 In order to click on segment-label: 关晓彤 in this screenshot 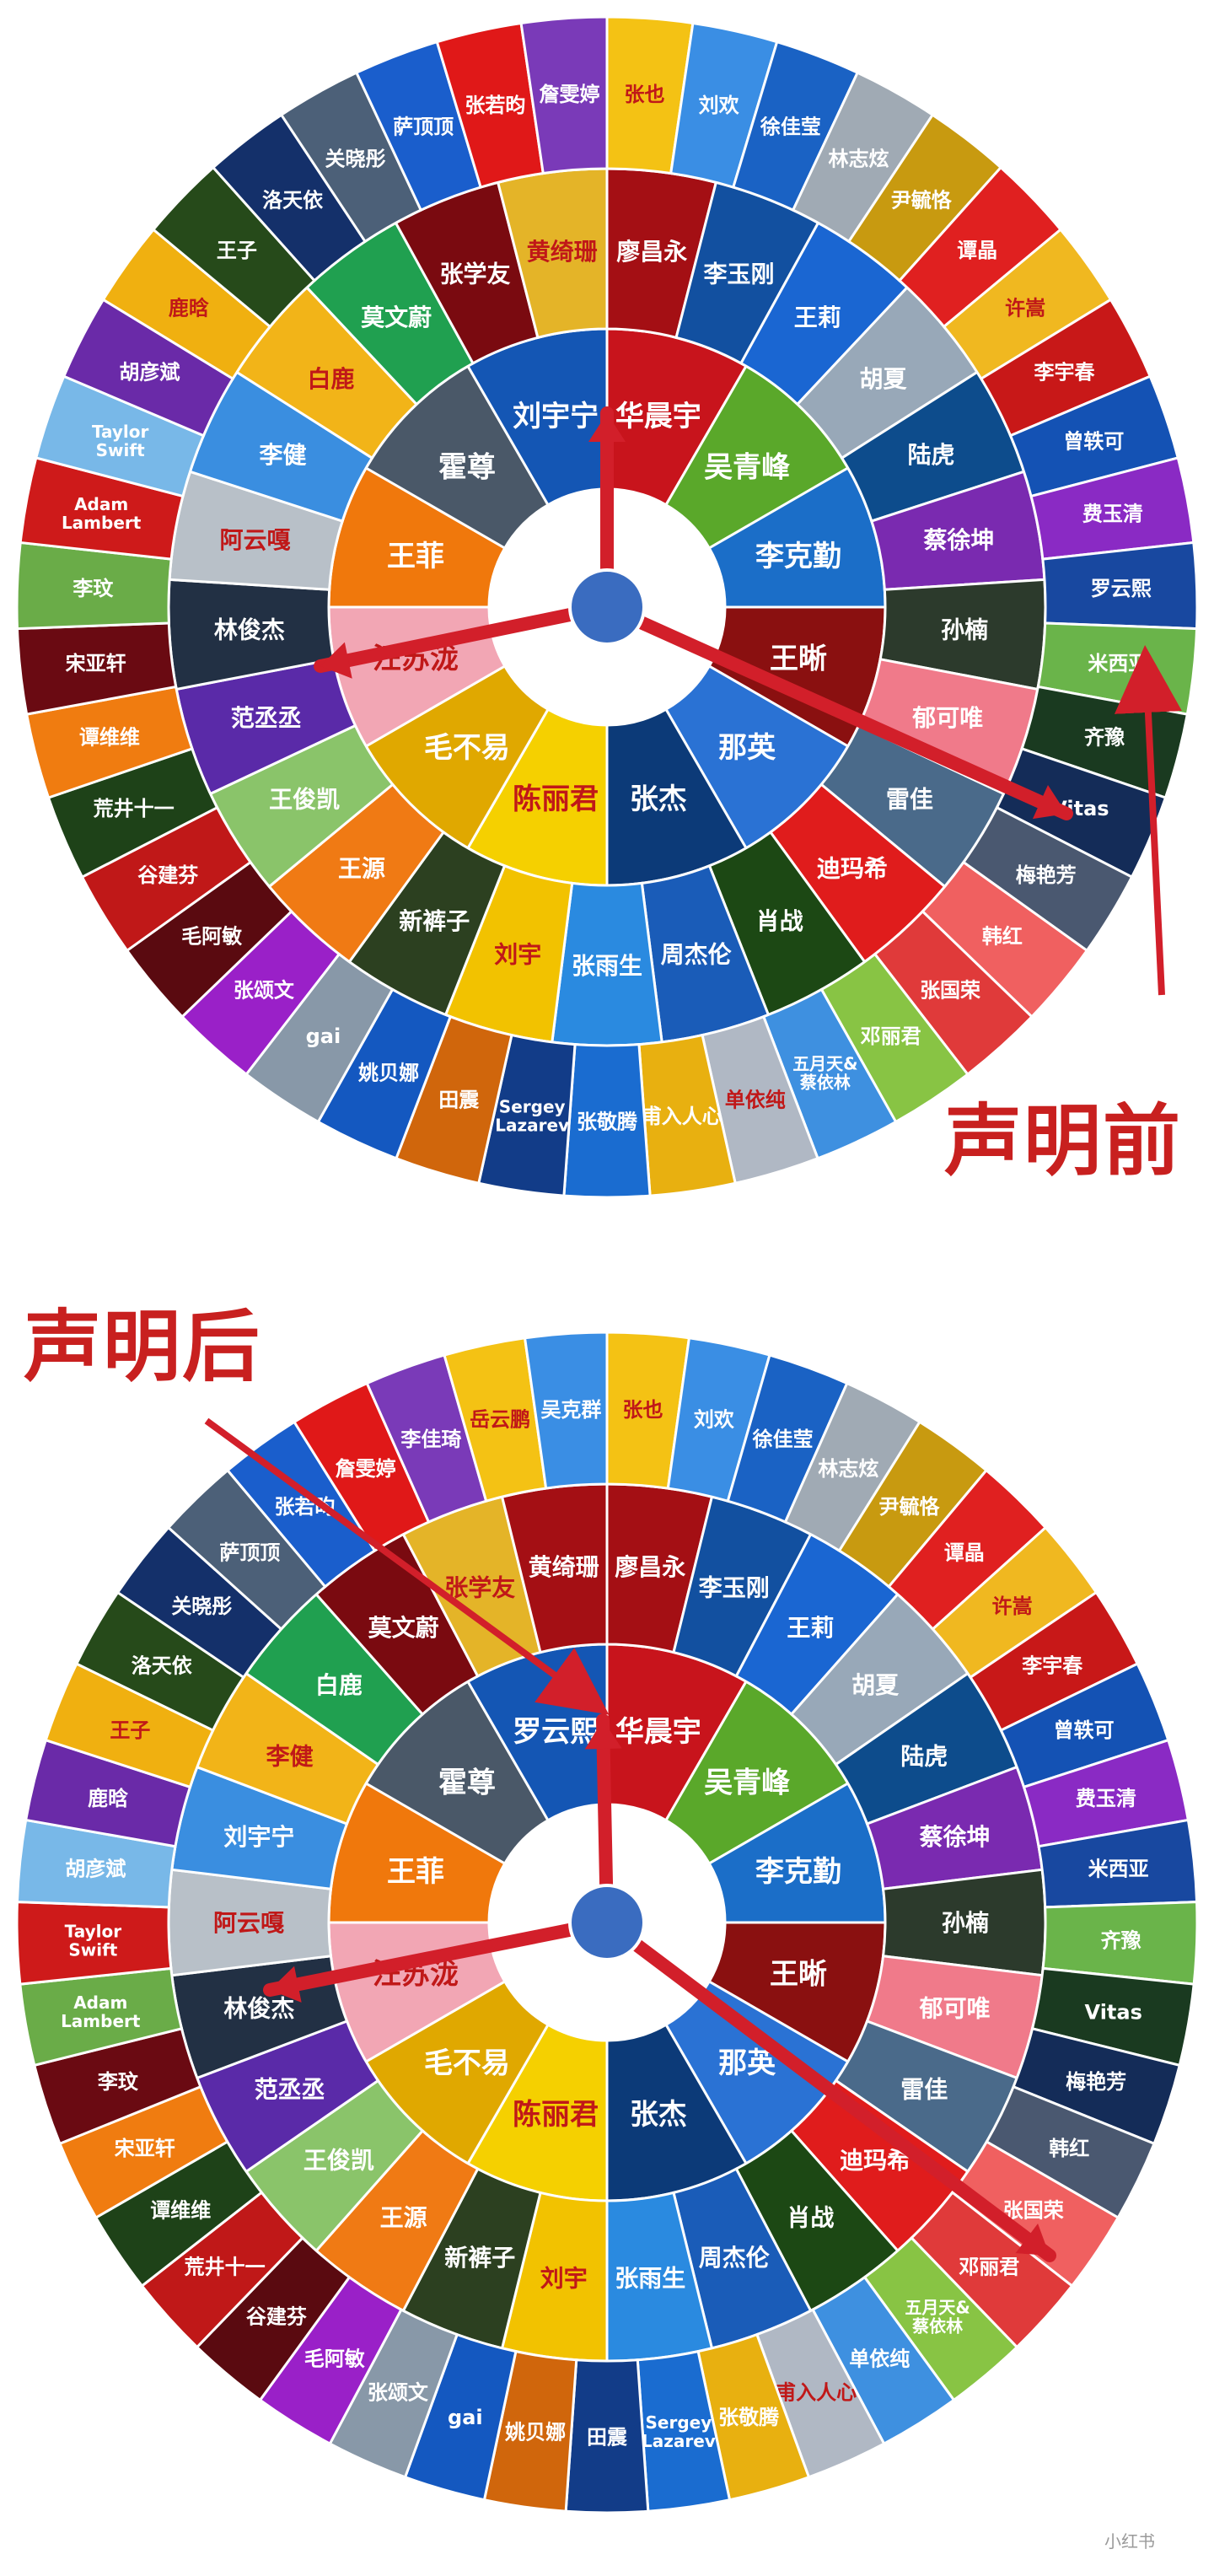, I will do `click(201, 1606)`.